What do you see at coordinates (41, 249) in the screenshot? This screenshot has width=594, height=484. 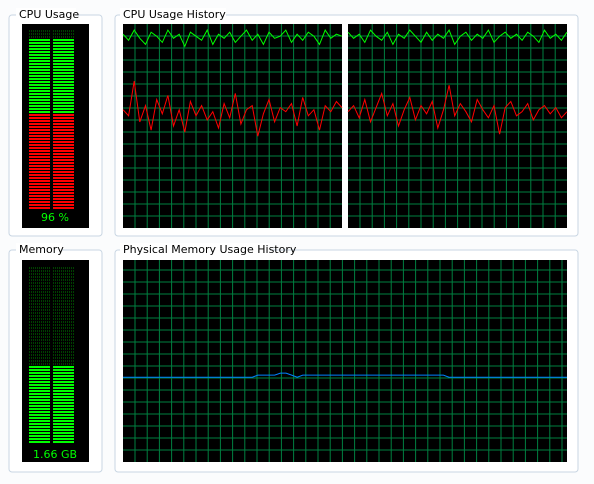 I see `group-title: Memory` at bounding box center [41, 249].